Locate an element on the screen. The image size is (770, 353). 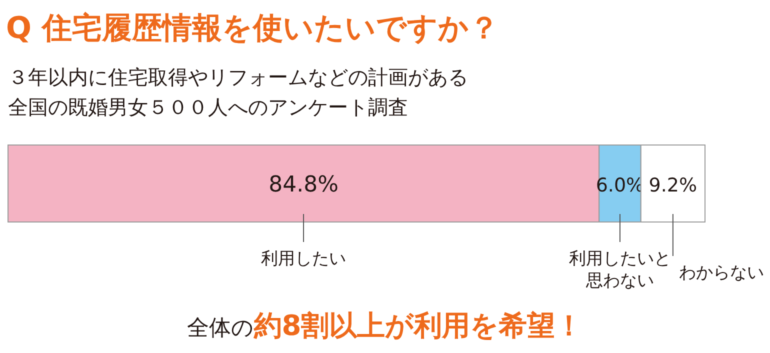
data-label: 84.8% is located at coordinates (303, 185).